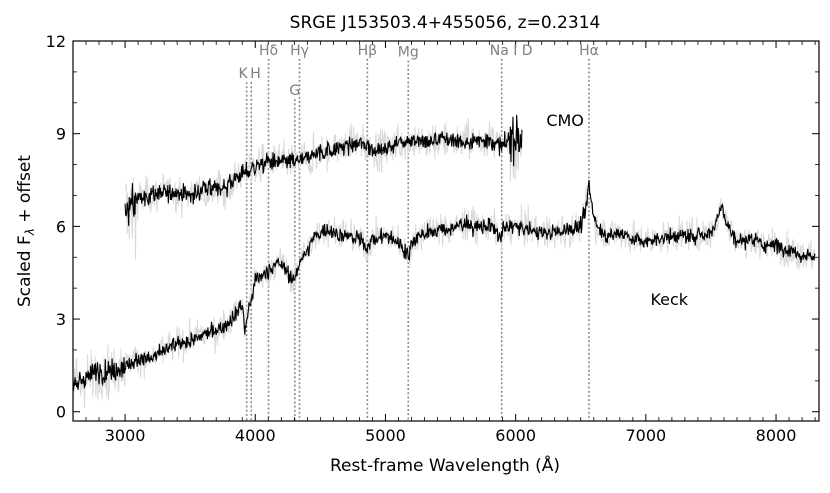 This screenshot has width=830, height=493. I want to click on y-tick-label-1: 3, so click(61, 319).